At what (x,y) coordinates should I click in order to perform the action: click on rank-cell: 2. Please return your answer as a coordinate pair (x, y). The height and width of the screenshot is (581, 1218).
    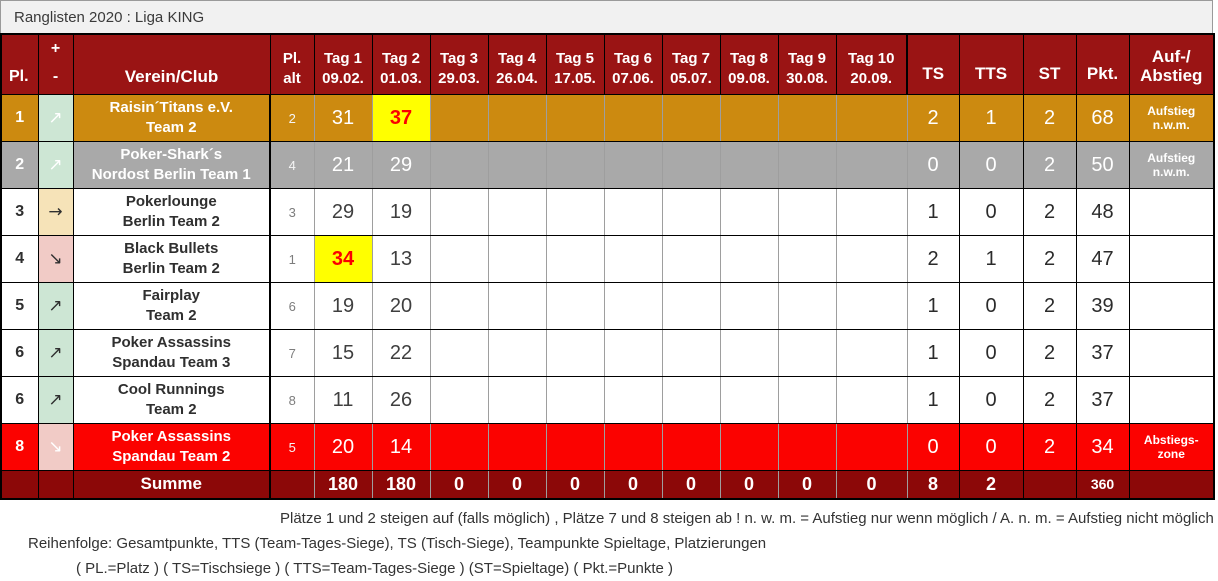
    Looking at the image, I should click on (19, 165).